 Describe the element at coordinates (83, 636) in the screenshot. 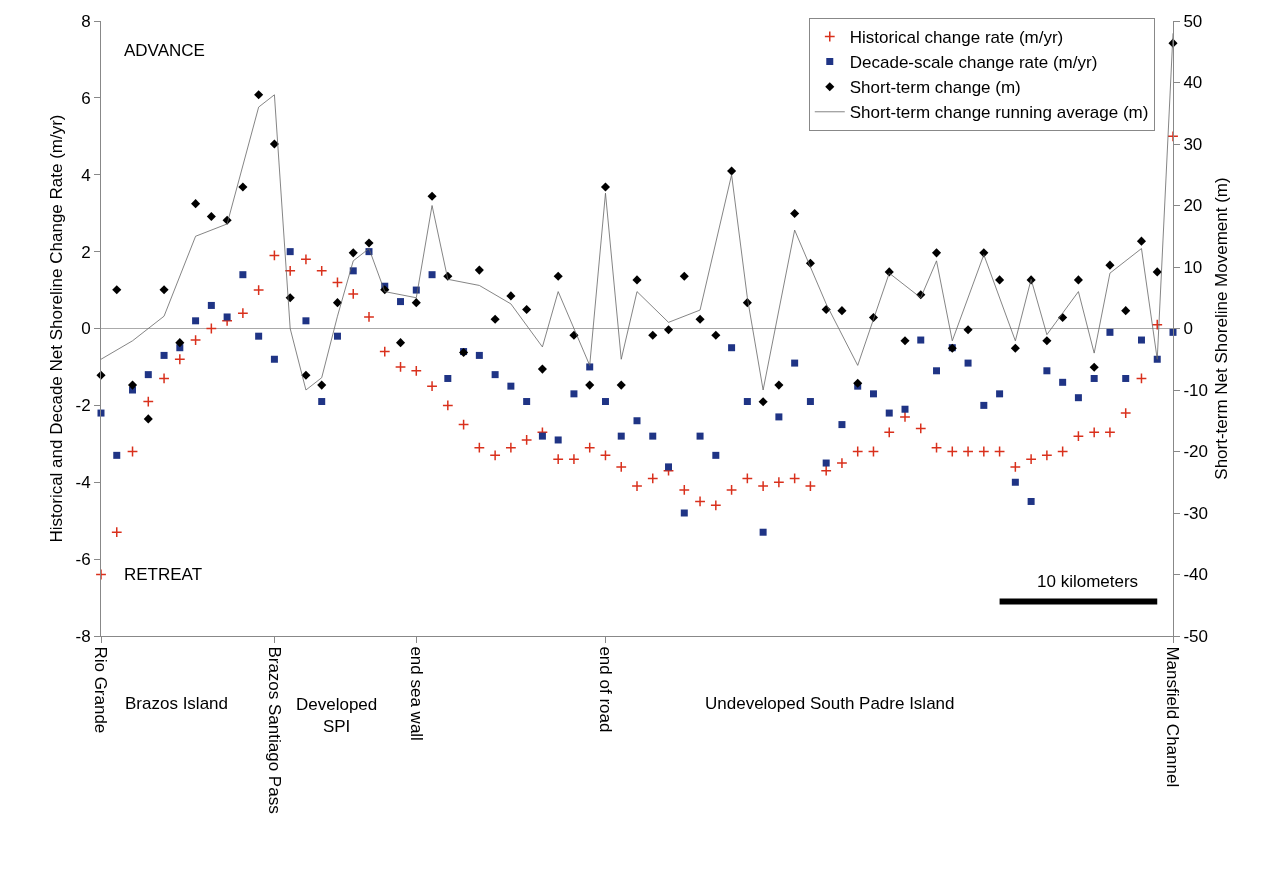

I see `y-tick-label: -8` at that location.